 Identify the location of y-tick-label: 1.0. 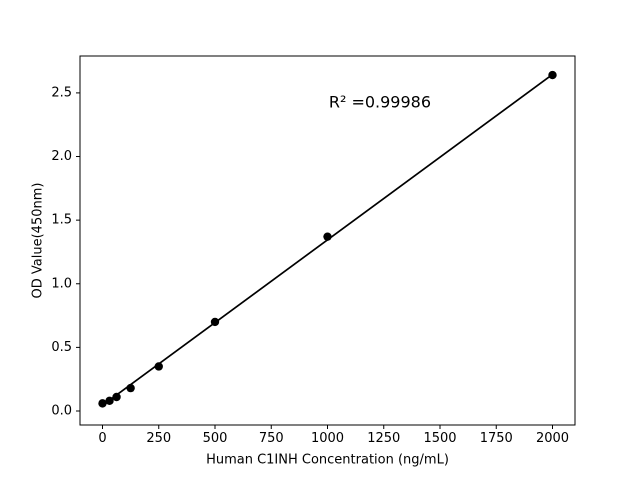
(61, 283).